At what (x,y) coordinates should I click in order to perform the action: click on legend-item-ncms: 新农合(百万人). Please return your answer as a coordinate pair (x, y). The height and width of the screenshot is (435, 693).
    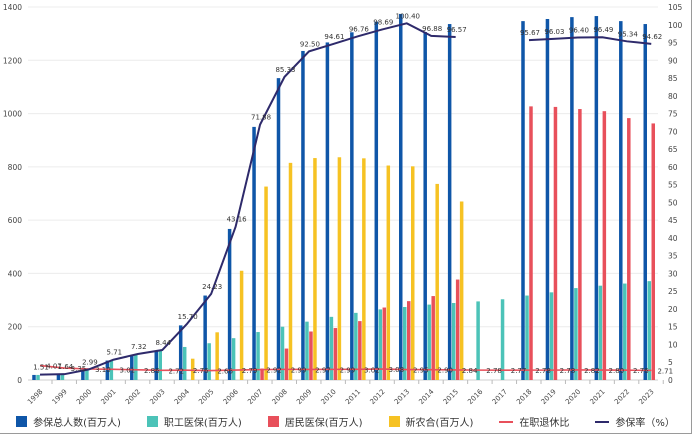
    Looking at the image, I should click on (431, 421).